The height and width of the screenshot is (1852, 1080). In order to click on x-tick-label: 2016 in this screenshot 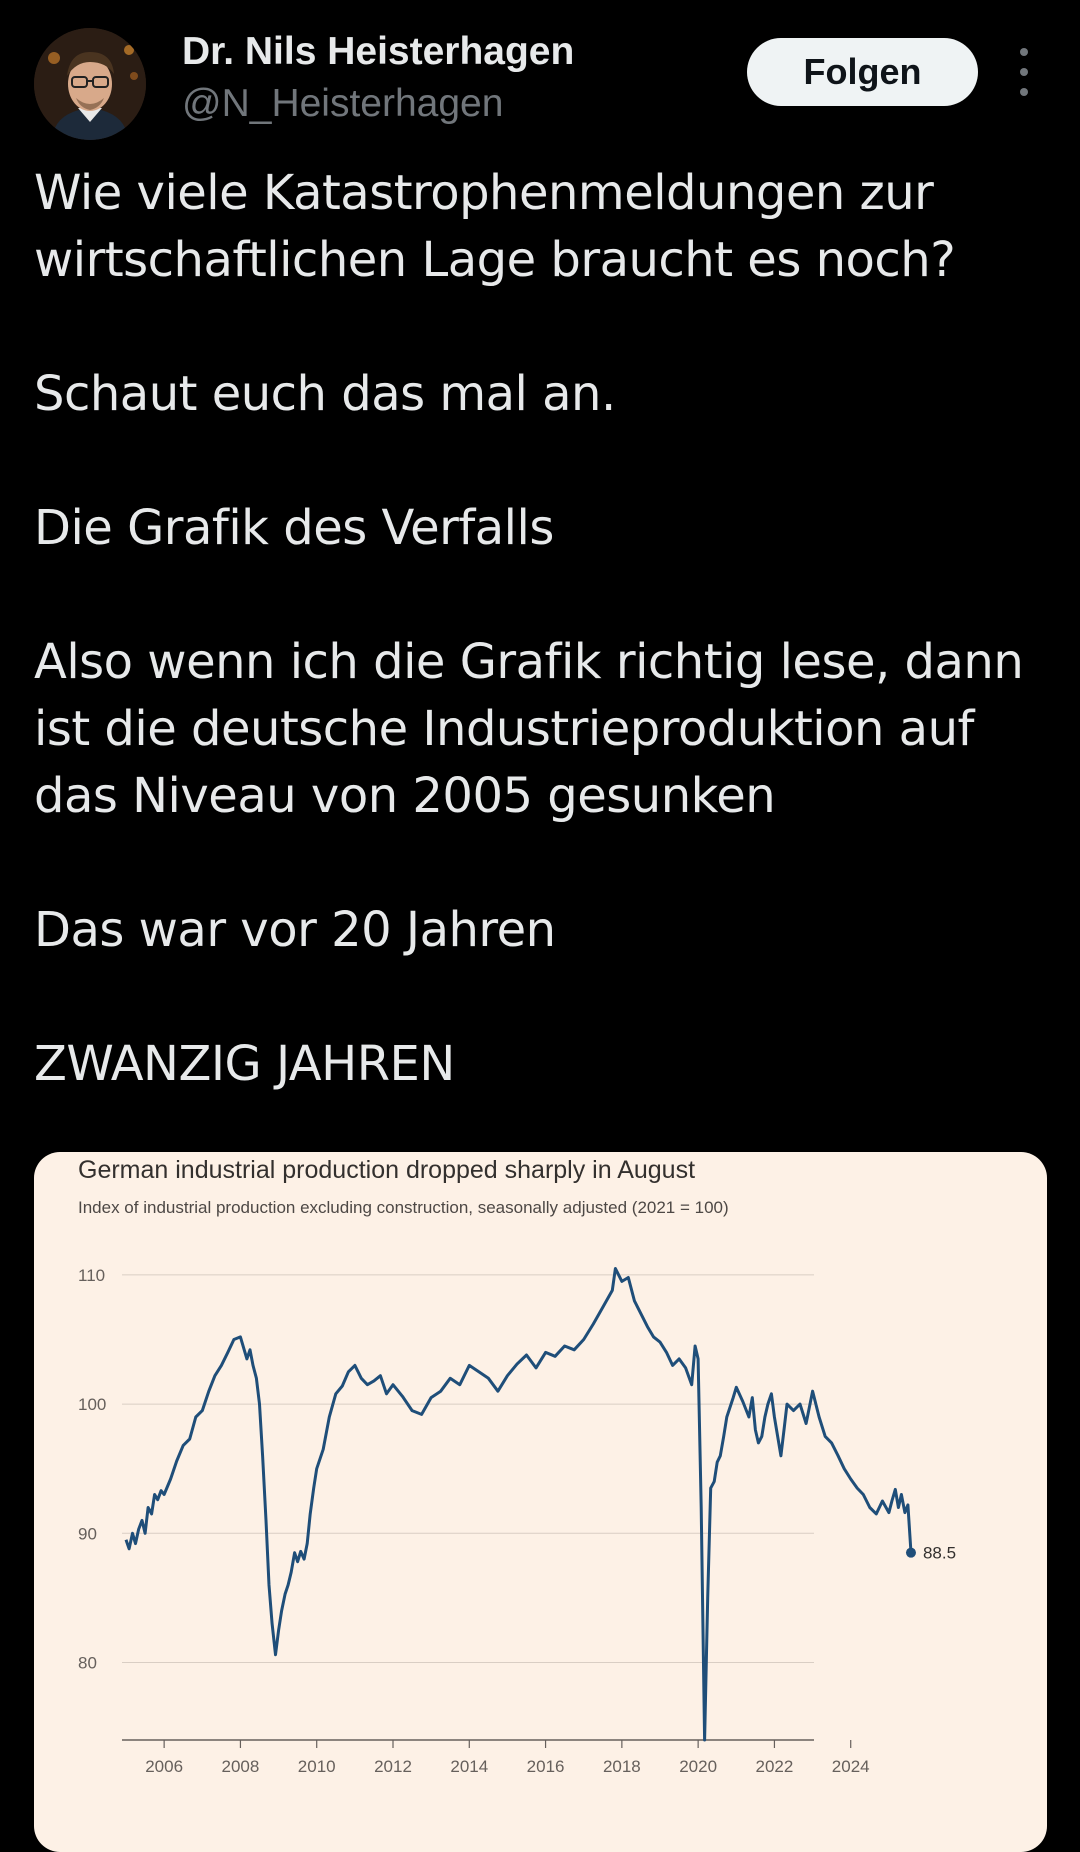, I will do `click(546, 1766)`.